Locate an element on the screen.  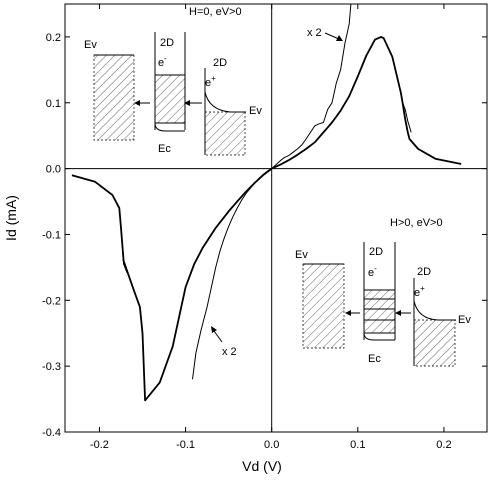
hole-superscript-field: + is located at coordinates (422, 288).